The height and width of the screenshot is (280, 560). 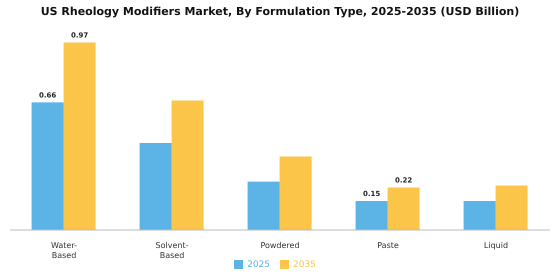 What do you see at coordinates (172, 250) in the screenshot?
I see `x-tick-label: Solvent-Based` at bounding box center [172, 250].